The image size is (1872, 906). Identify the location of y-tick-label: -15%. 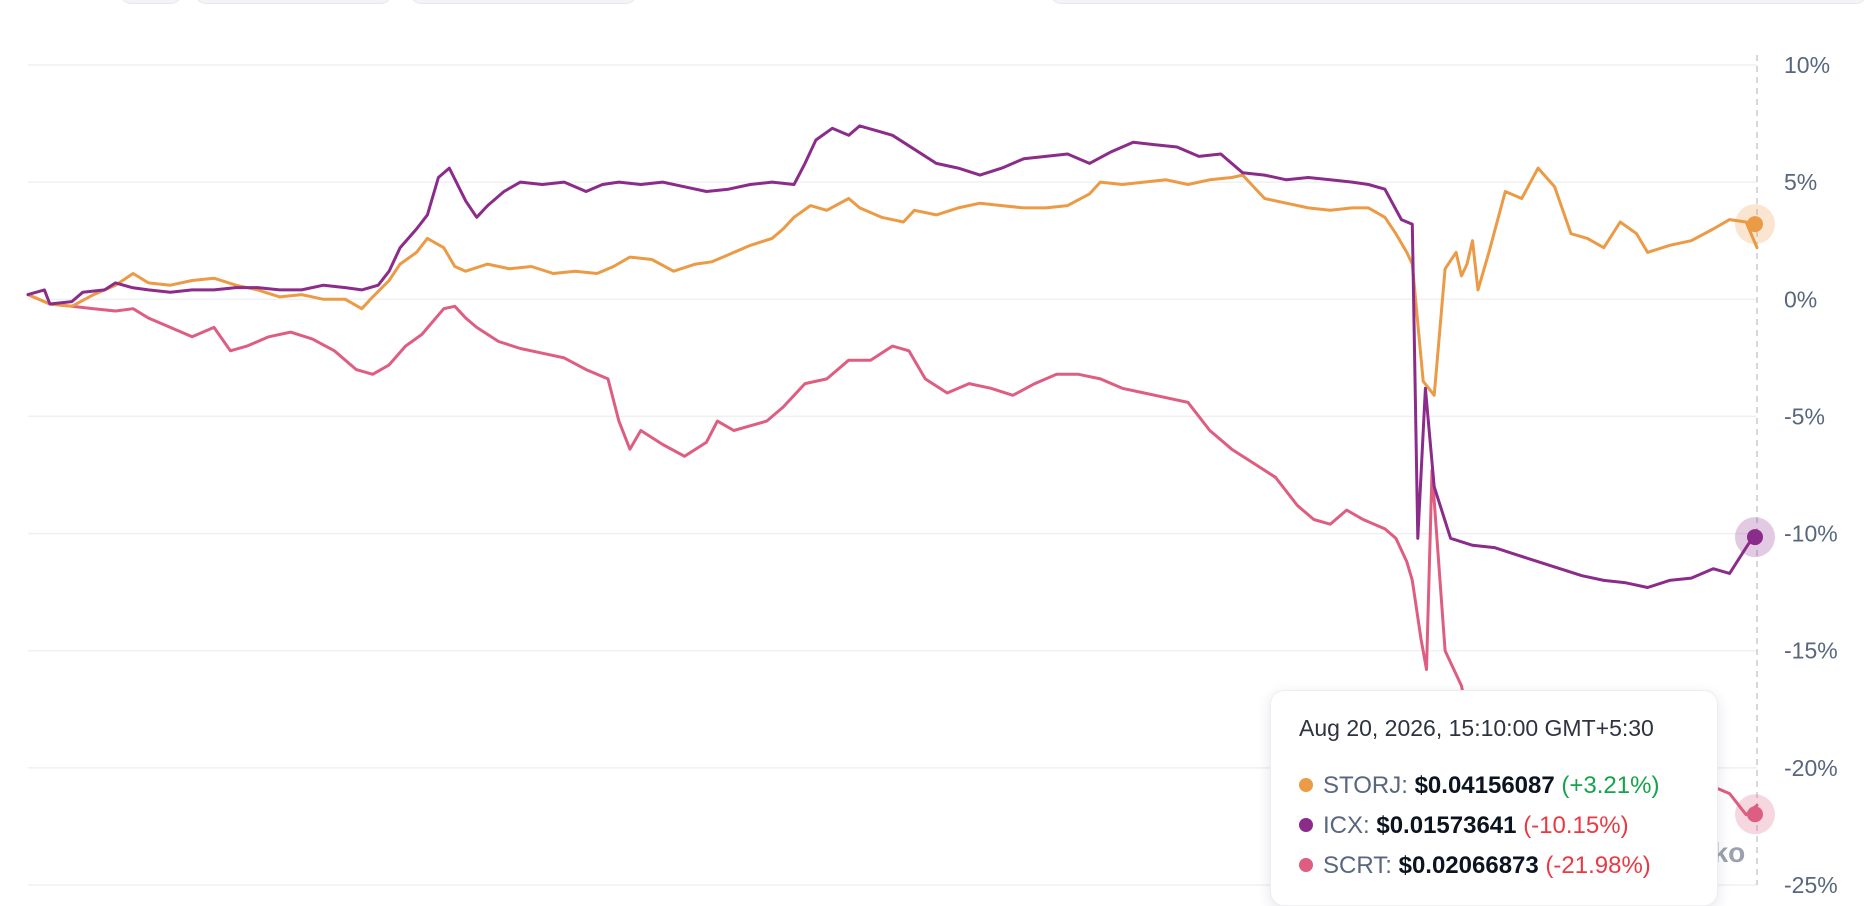
(1811, 651).